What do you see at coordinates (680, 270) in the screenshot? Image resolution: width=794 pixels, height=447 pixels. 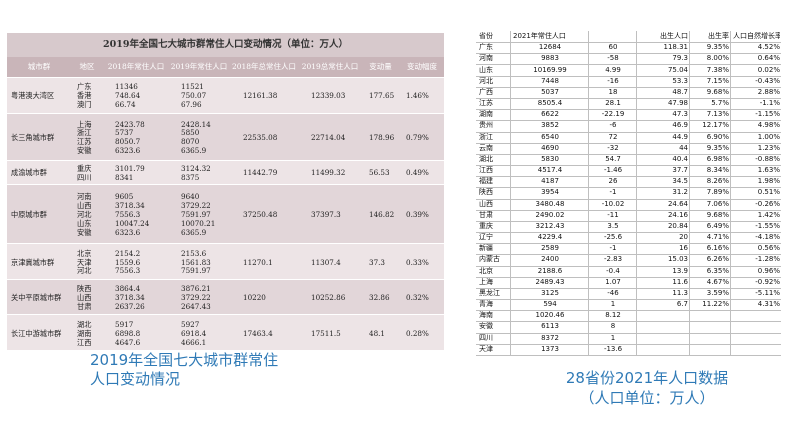 I see `value-cell: 13.9` at bounding box center [680, 270].